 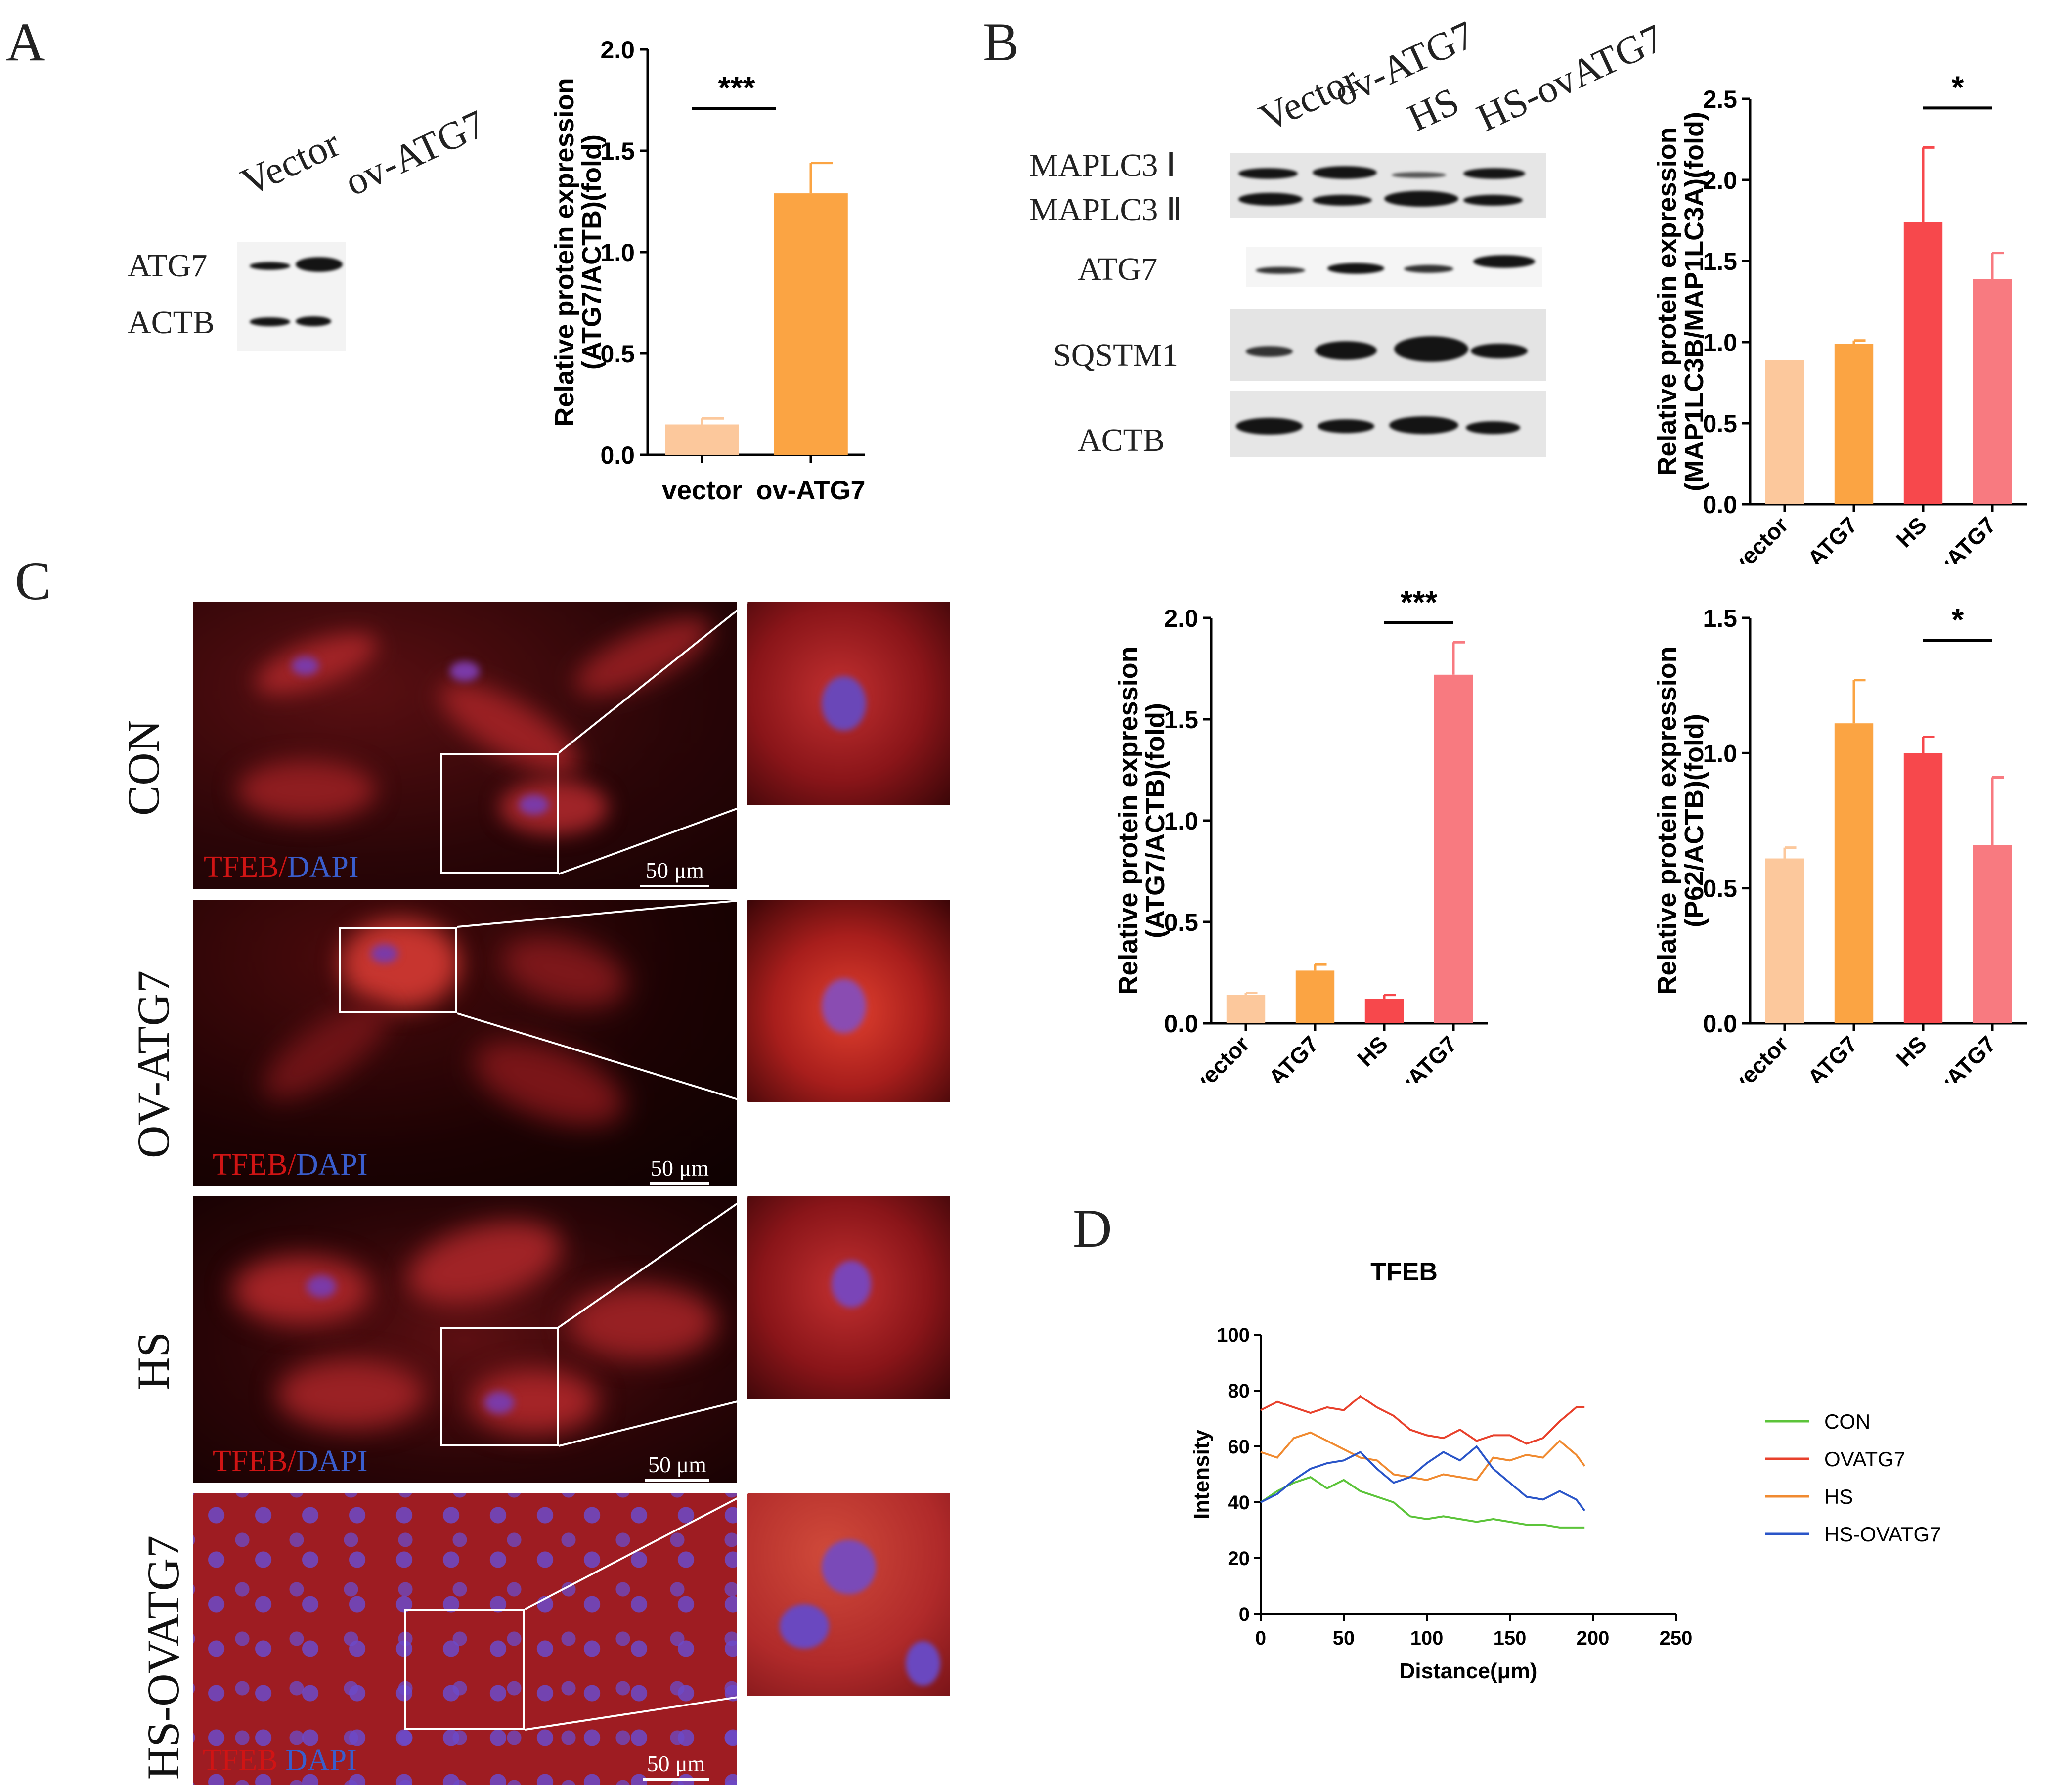 What do you see at coordinates (1838, 1496) in the screenshot?
I see `legend-label: HS` at bounding box center [1838, 1496].